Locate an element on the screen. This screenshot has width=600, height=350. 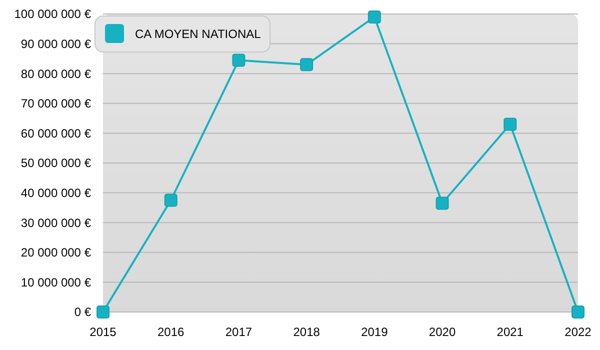
y-tick-label: 60 000 000 € is located at coordinates (56, 133).